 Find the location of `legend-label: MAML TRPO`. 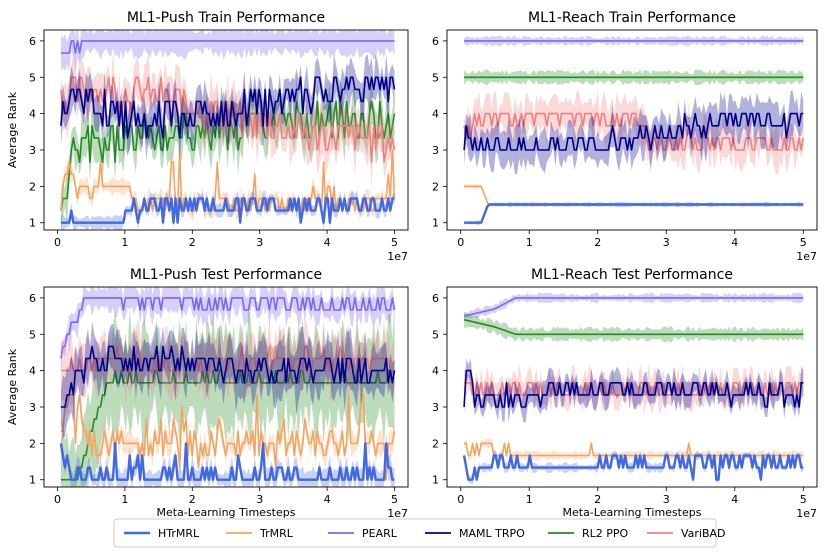

legend-label: MAML TRPO is located at coordinates (492, 533).